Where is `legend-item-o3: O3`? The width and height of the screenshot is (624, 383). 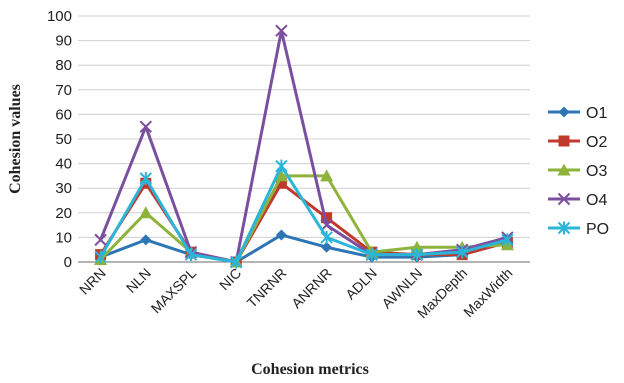 legend-item-o3: O3 is located at coordinates (577, 171).